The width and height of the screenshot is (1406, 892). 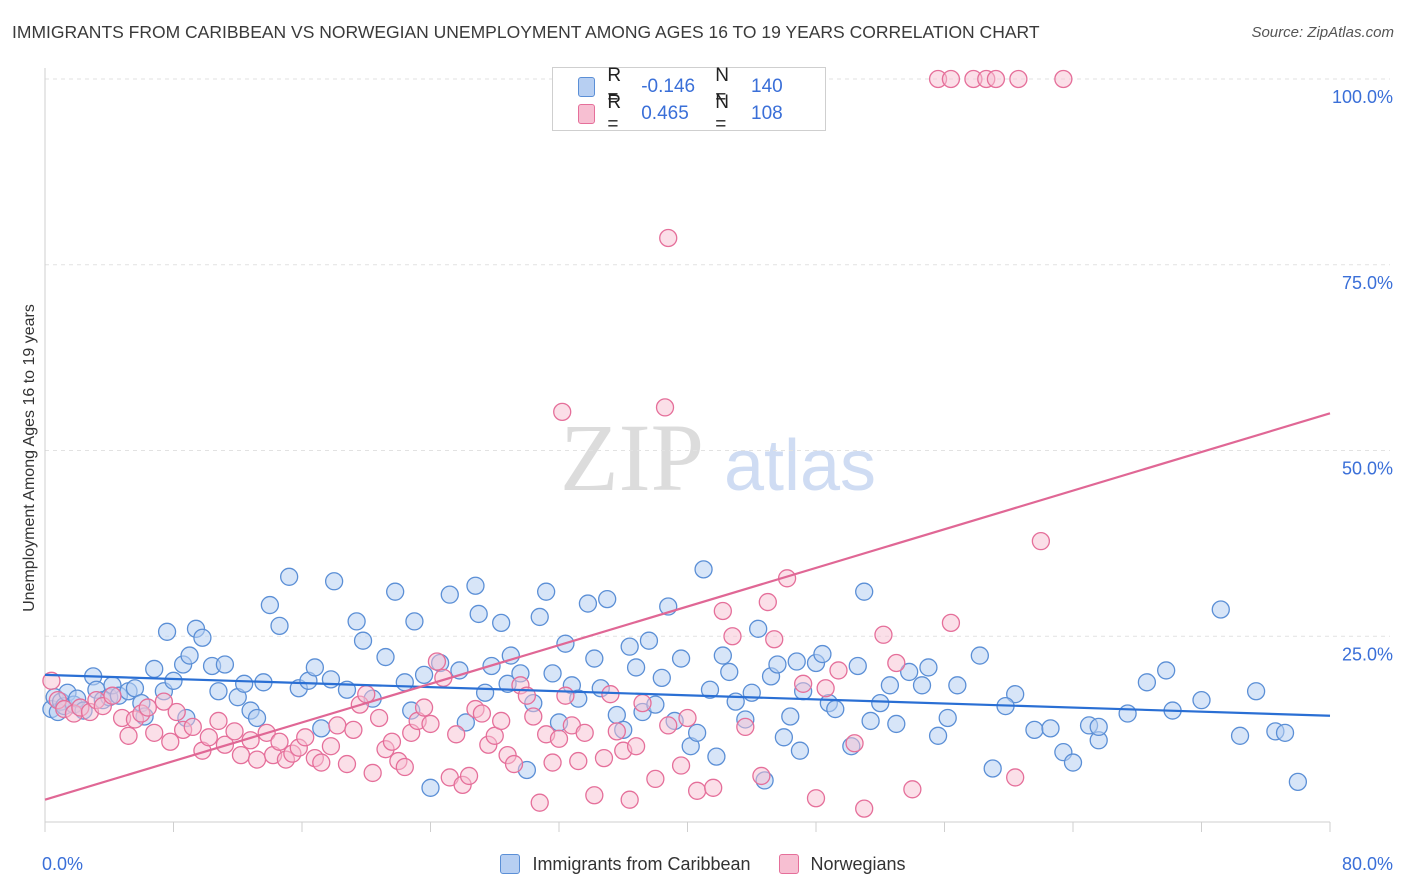 I want to click on legend-item-caribbean: Immigrants from Caribbean, so click(x=625, y=864).